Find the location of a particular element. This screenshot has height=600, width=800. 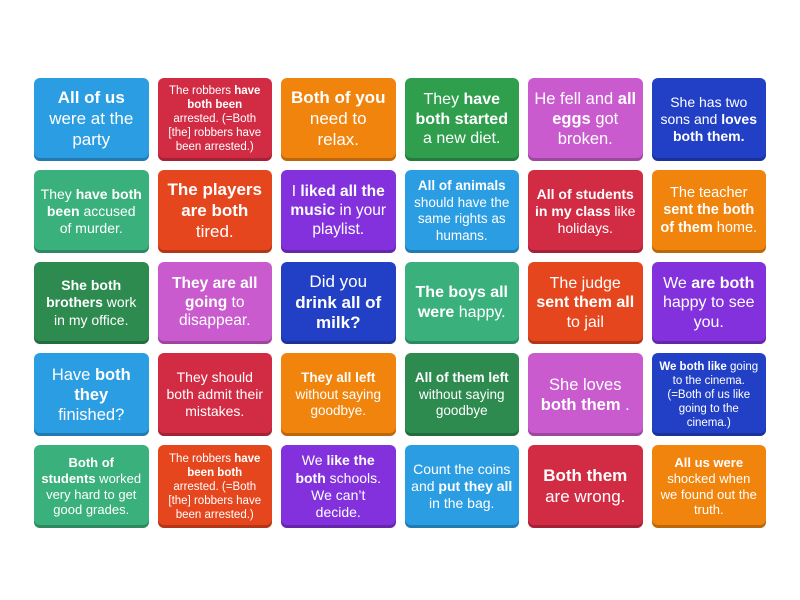

tile: I liked all the music in your playlist. is located at coordinates (338, 211).